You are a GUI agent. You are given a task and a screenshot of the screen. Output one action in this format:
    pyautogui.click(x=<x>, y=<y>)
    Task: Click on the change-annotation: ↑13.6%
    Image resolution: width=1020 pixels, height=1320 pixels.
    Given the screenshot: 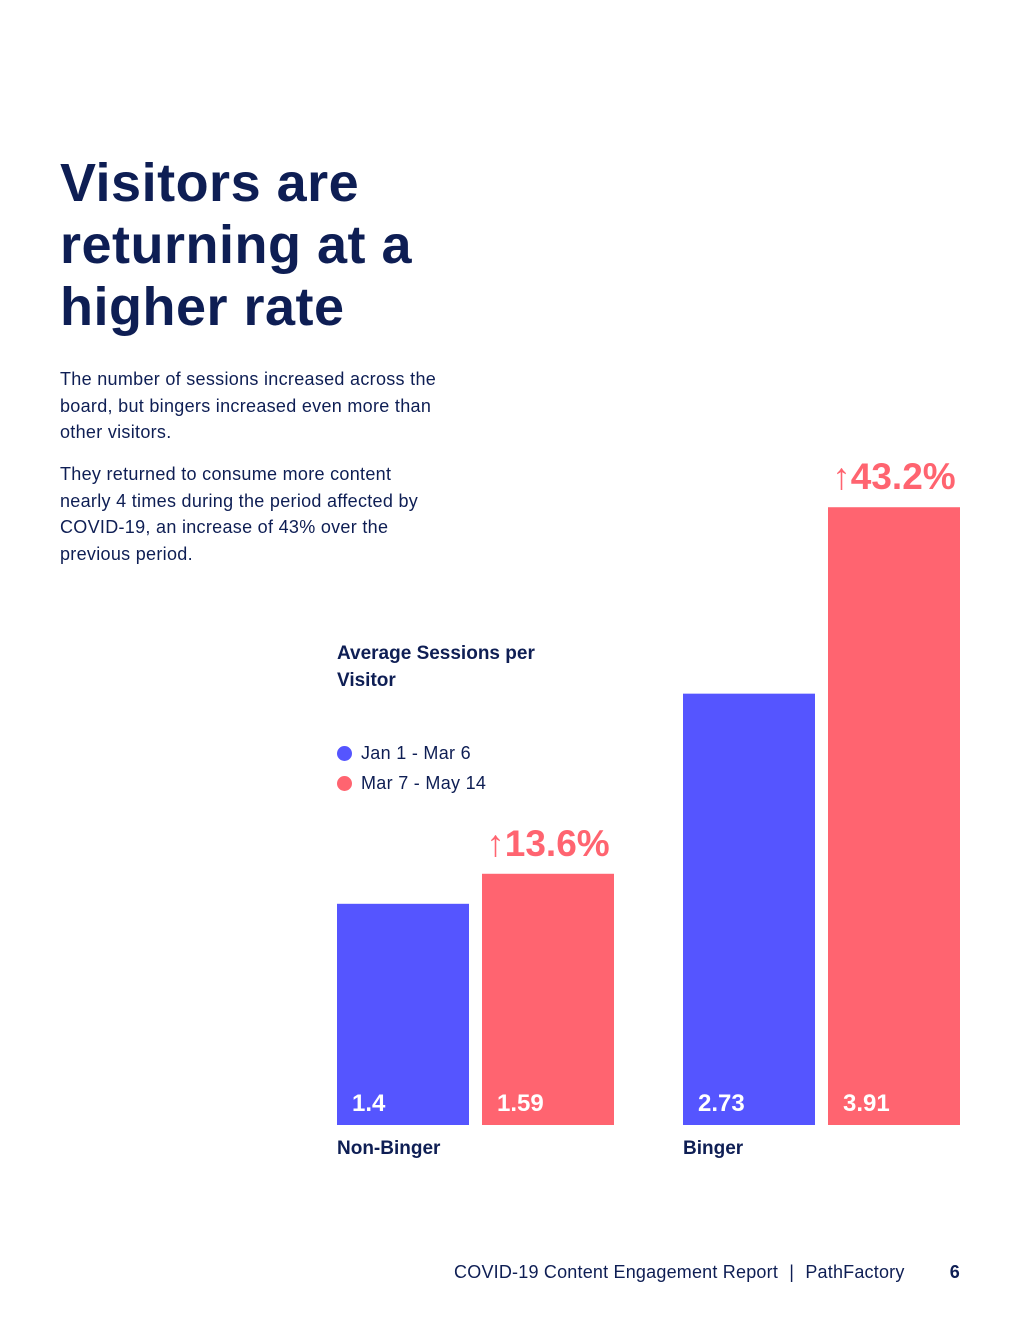 What is the action you would take?
    pyautogui.click(x=547, y=843)
    